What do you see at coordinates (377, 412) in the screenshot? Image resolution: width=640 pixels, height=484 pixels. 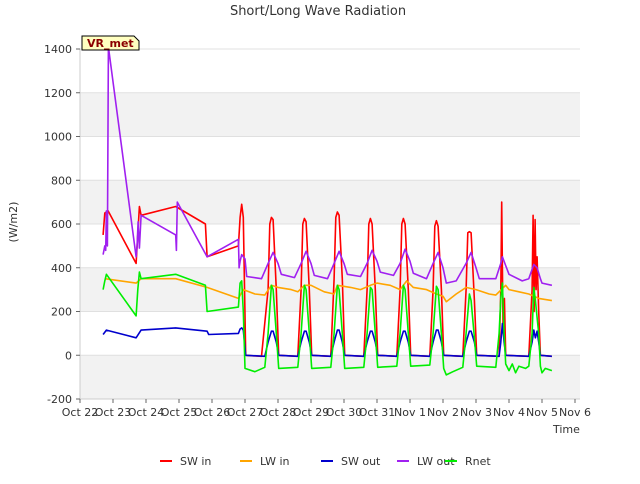 I see `x-tick-label: Oct 31` at bounding box center [377, 412].